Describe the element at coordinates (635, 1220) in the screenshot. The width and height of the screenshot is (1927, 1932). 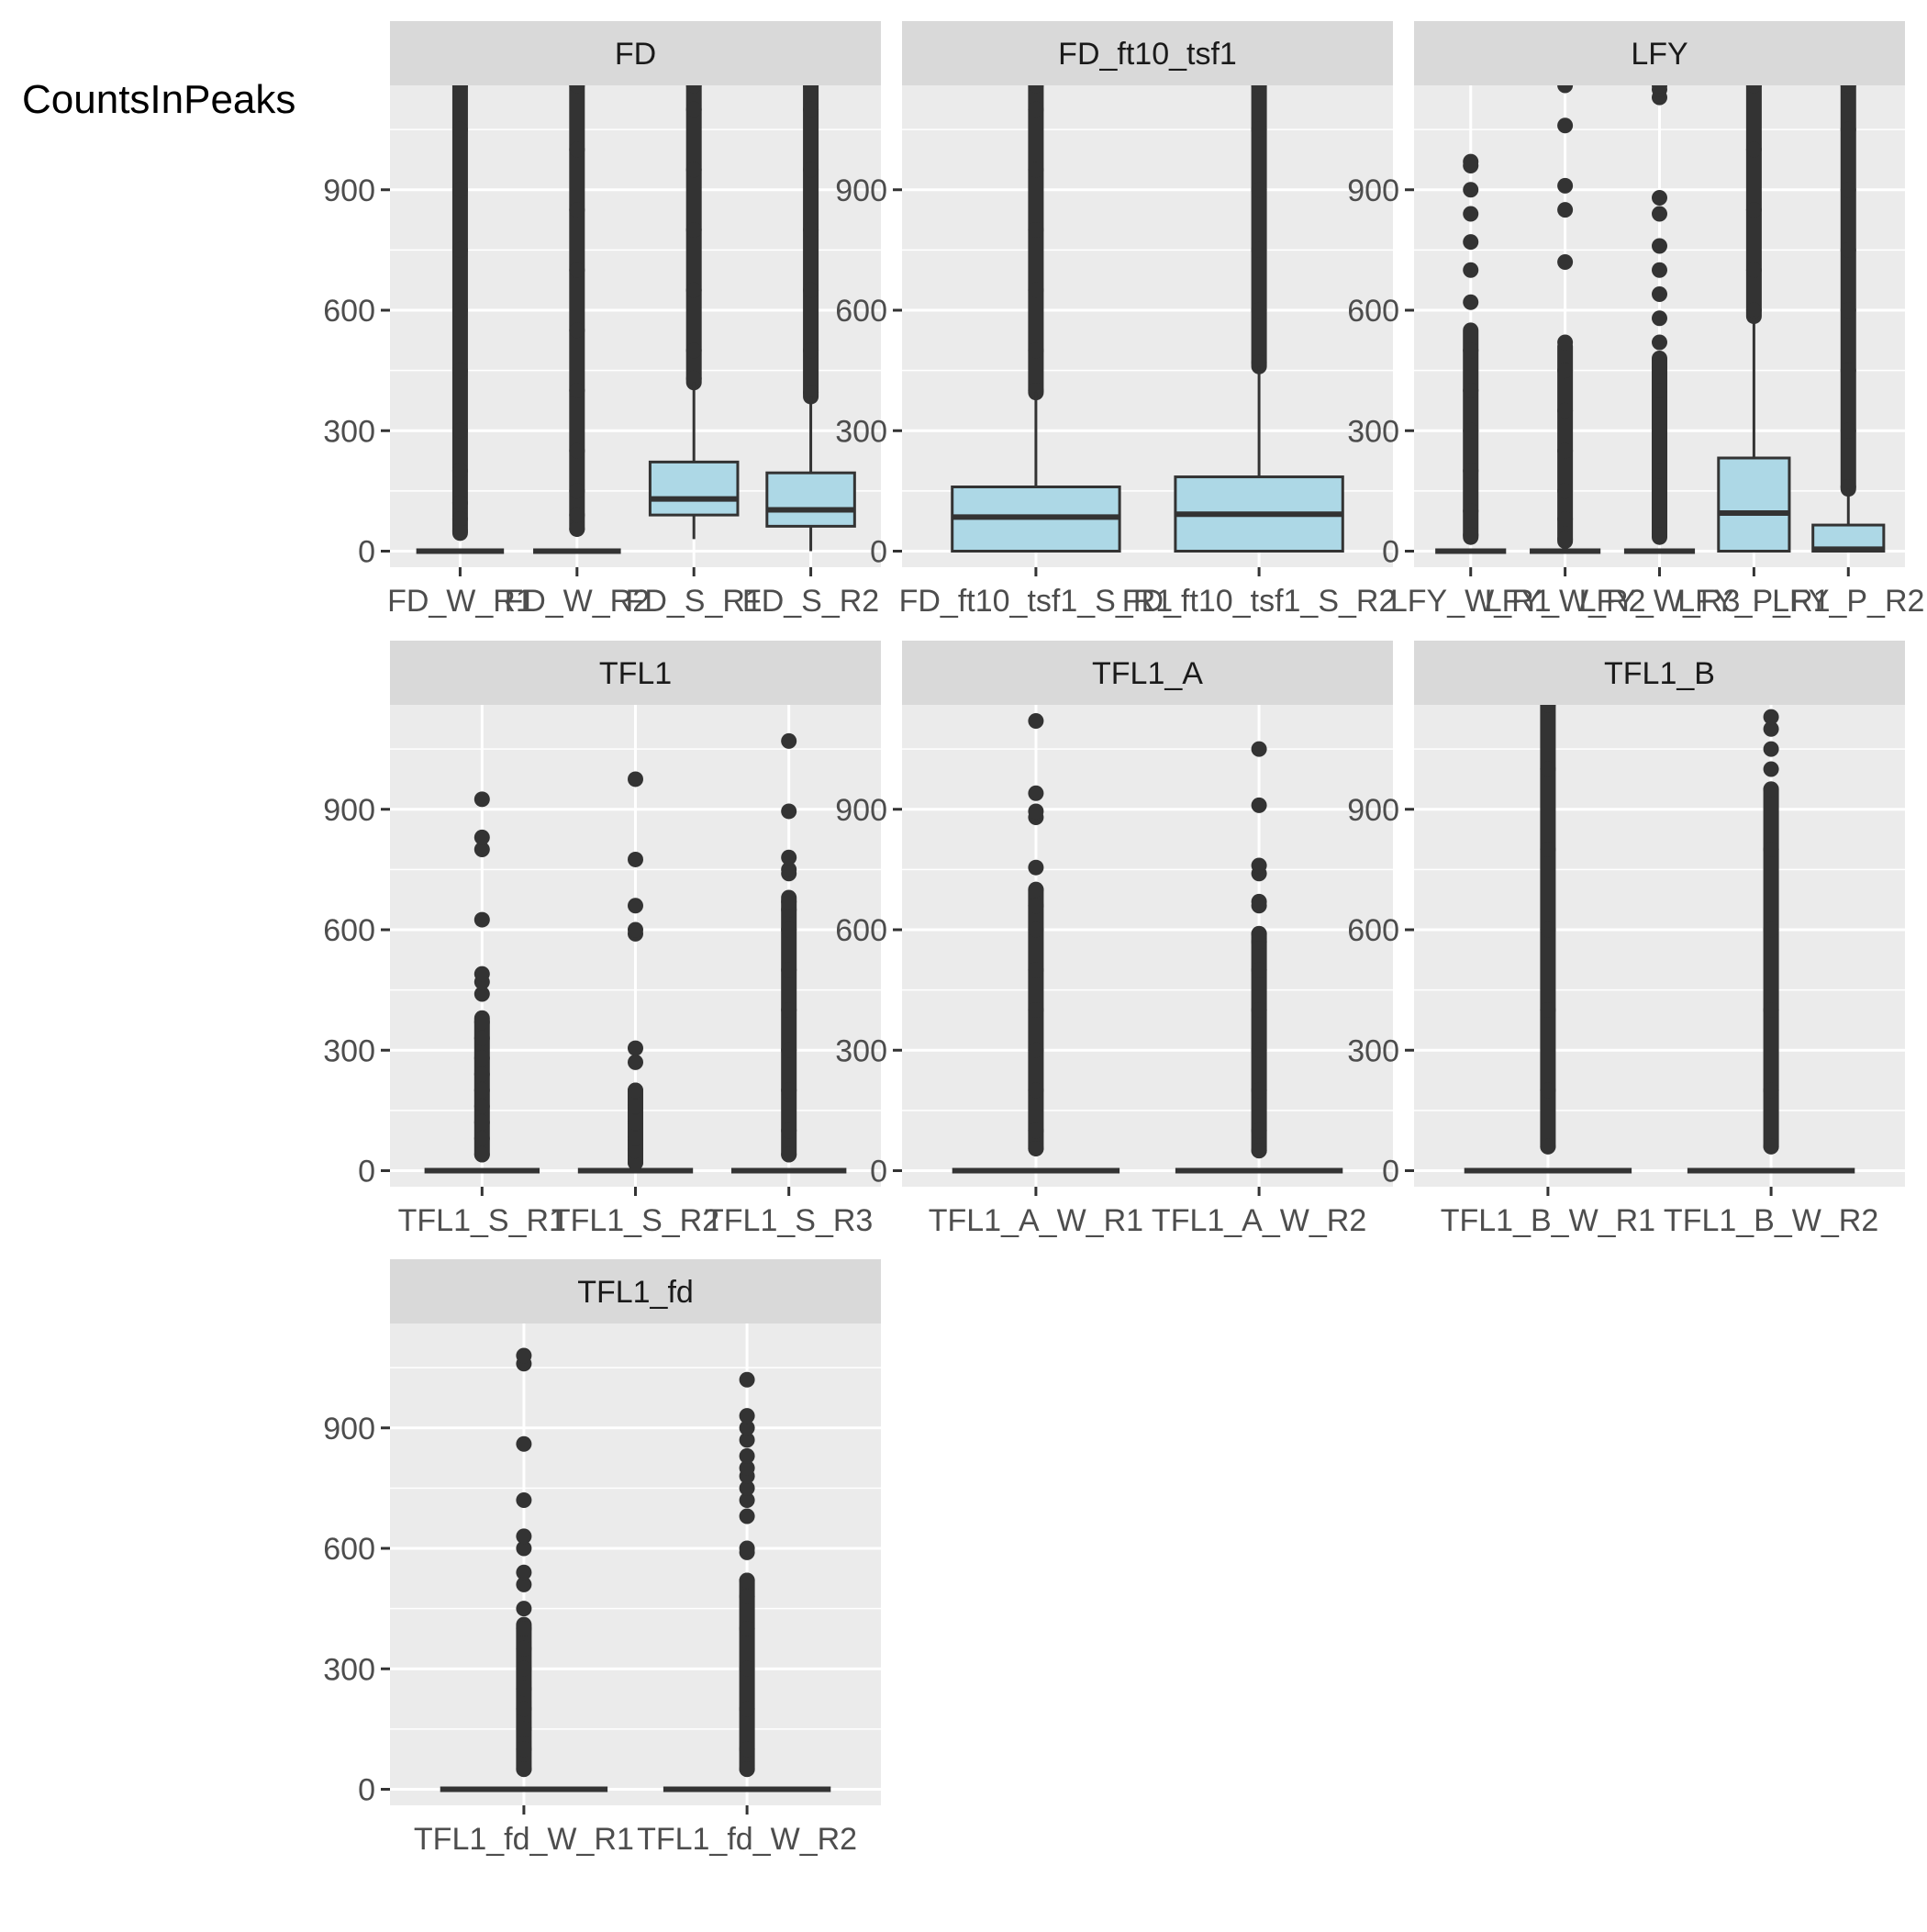
I see `x-tick-label: TFL1_S_R2` at that location.